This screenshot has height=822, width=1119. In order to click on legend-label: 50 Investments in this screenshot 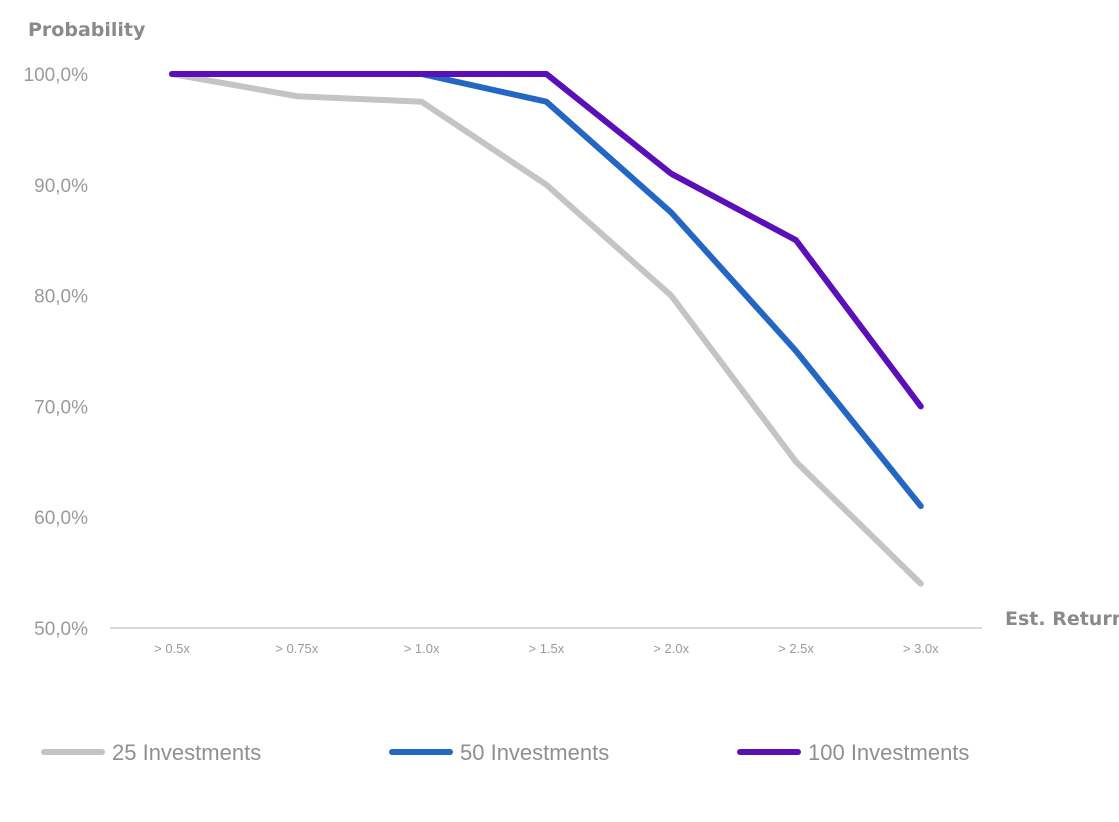, I will do `click(534, 752)`.